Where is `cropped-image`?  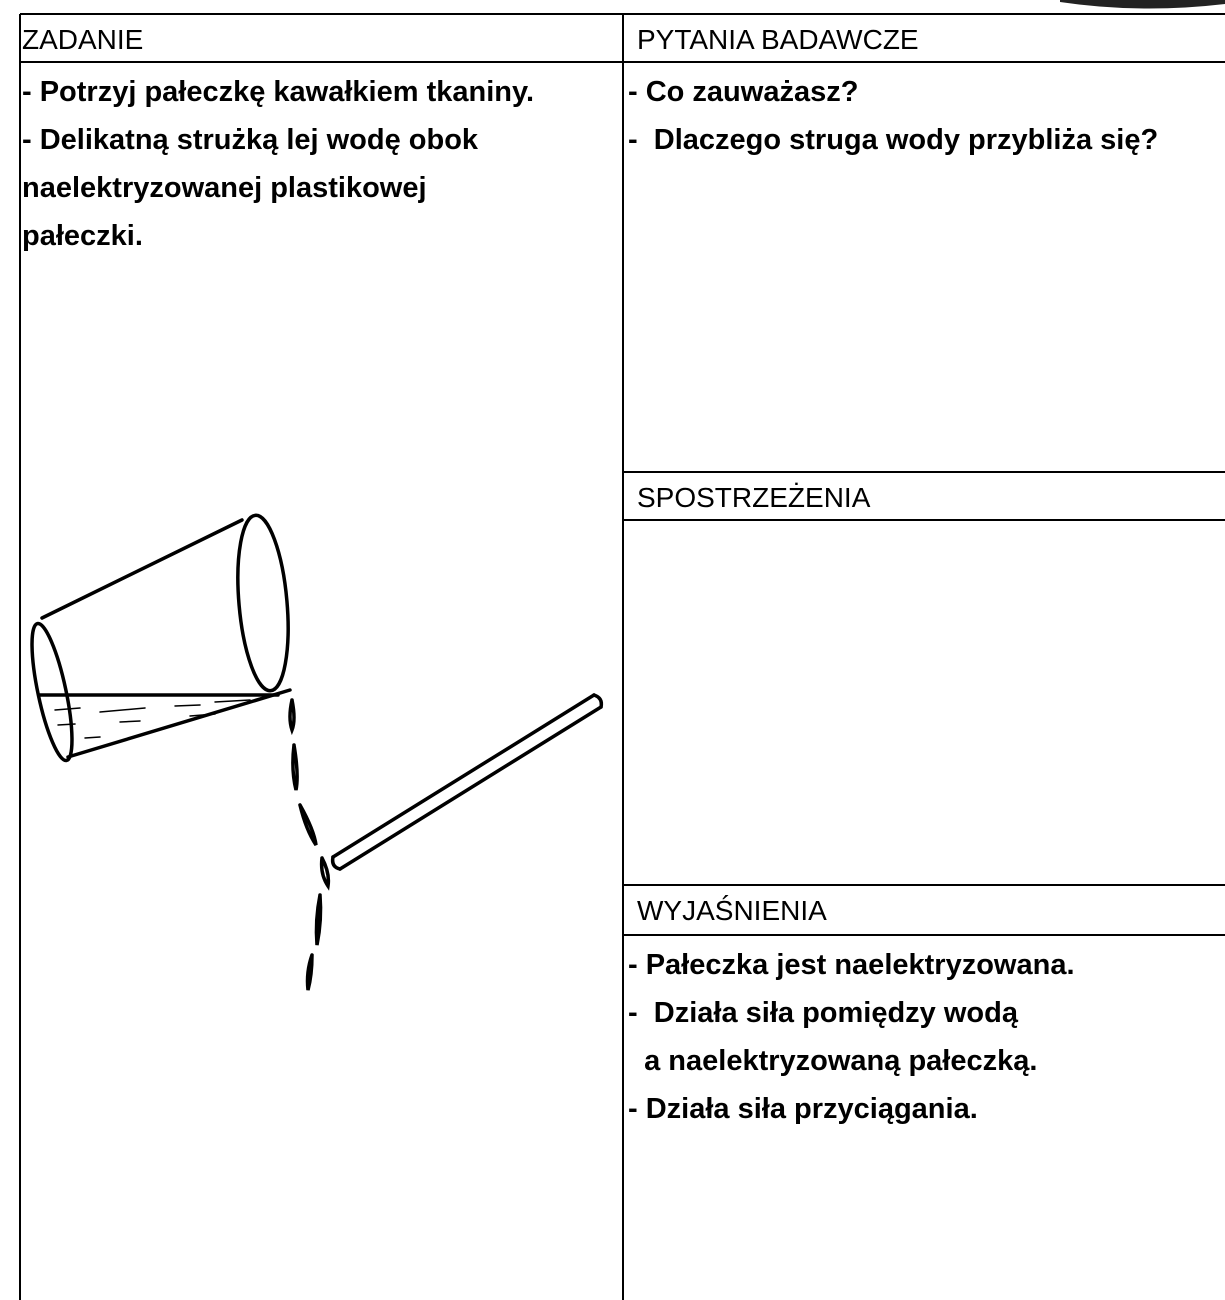 cropped-image is located at coordinates (1142, 4).